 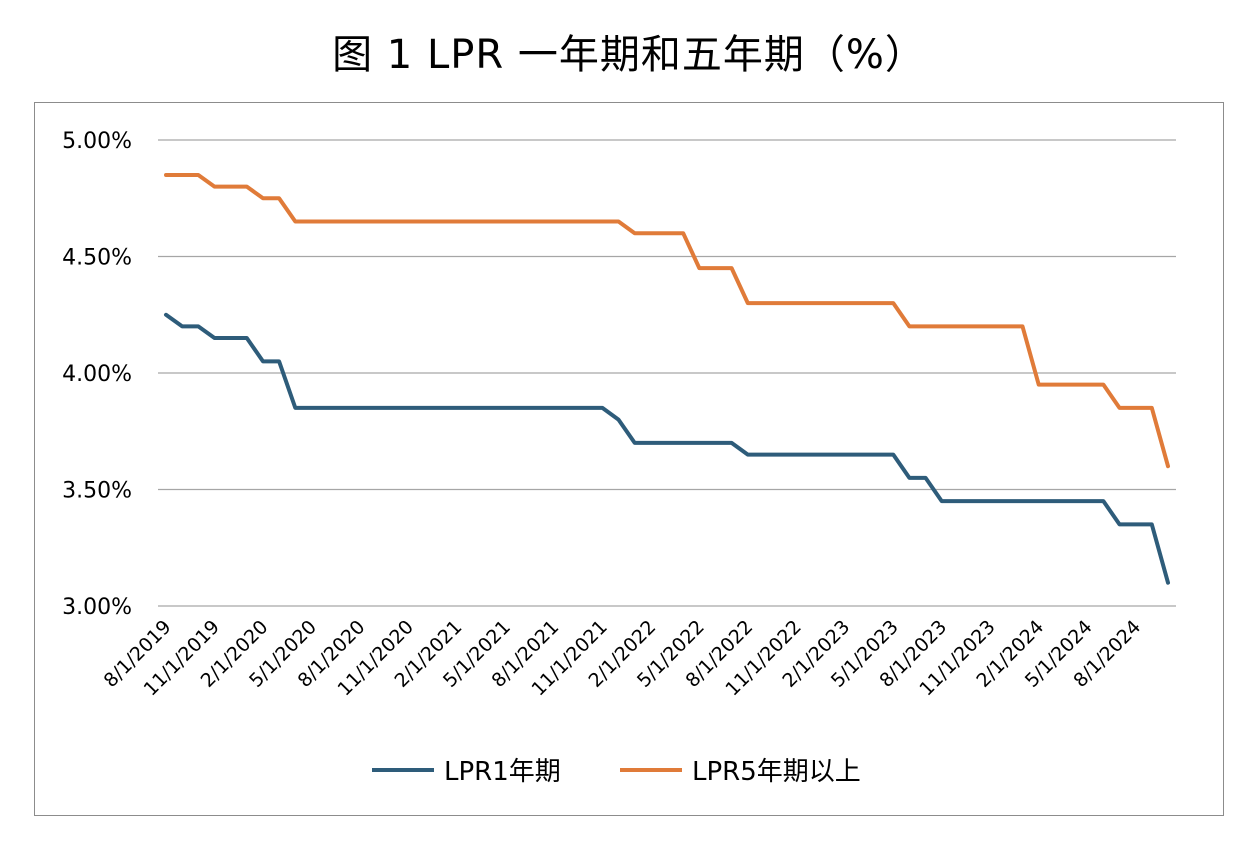 What do you see at coordinates (97, 607) in the screenshot?
I see `y-tick-label: 3.00%` at bounding box center [97, 607].